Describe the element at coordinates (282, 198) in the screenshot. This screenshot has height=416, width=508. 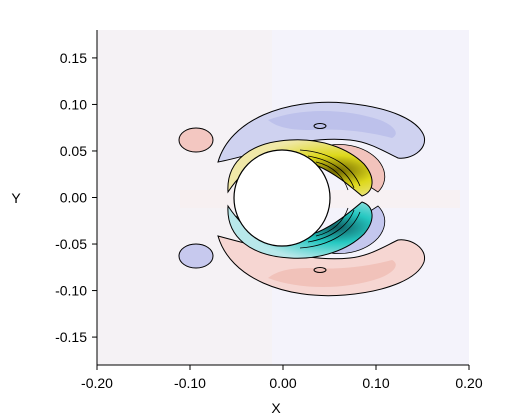
I see `cylinder` at that location.